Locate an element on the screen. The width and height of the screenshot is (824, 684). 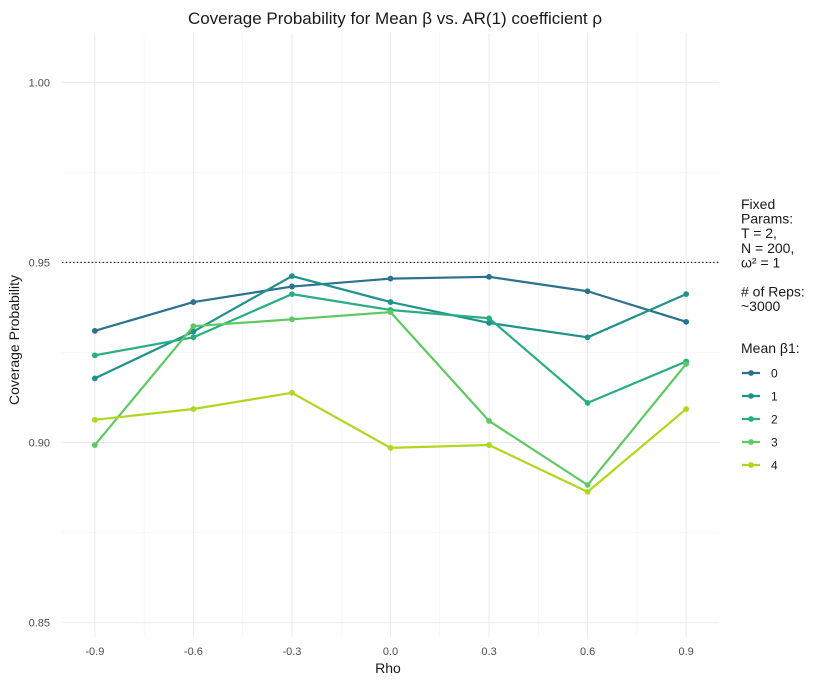
legend-label: 2 is located at coordinates (774, 420).